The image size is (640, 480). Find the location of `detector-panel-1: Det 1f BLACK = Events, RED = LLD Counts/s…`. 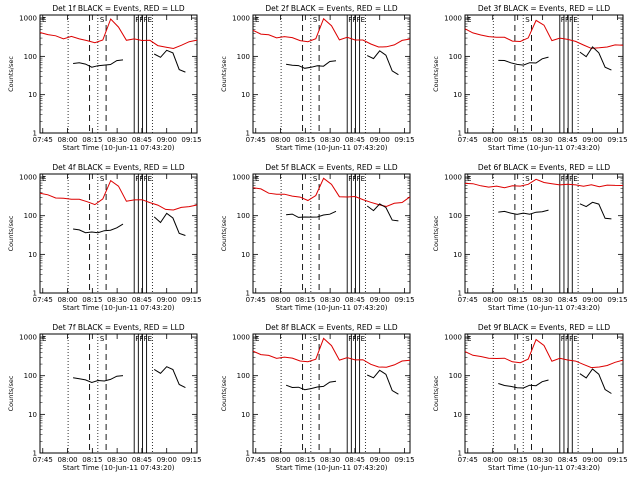

detector-panel-1: Det 1f BLACK = Events, RED = LLD Counts/s… is located at coordinates (104, 78).